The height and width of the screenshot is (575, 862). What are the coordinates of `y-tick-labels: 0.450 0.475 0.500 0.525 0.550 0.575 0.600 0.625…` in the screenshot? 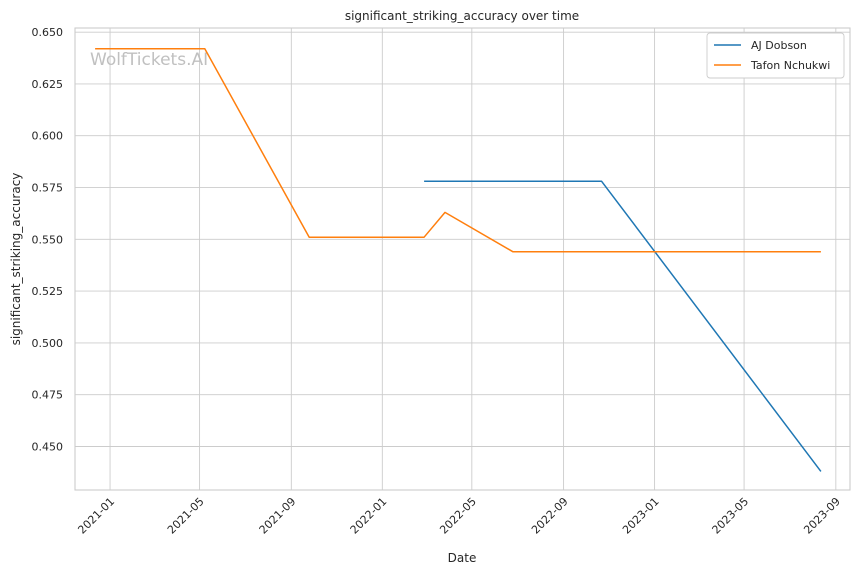 It's located at (48, 239).